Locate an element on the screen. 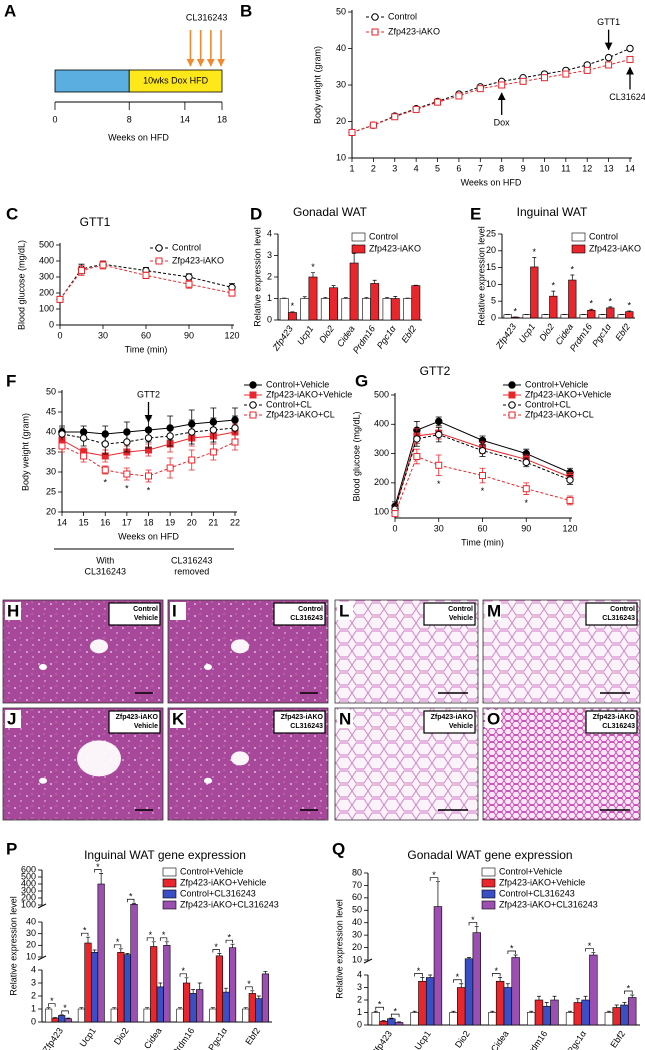  phase-label: With is located at coordinates (105, 560).